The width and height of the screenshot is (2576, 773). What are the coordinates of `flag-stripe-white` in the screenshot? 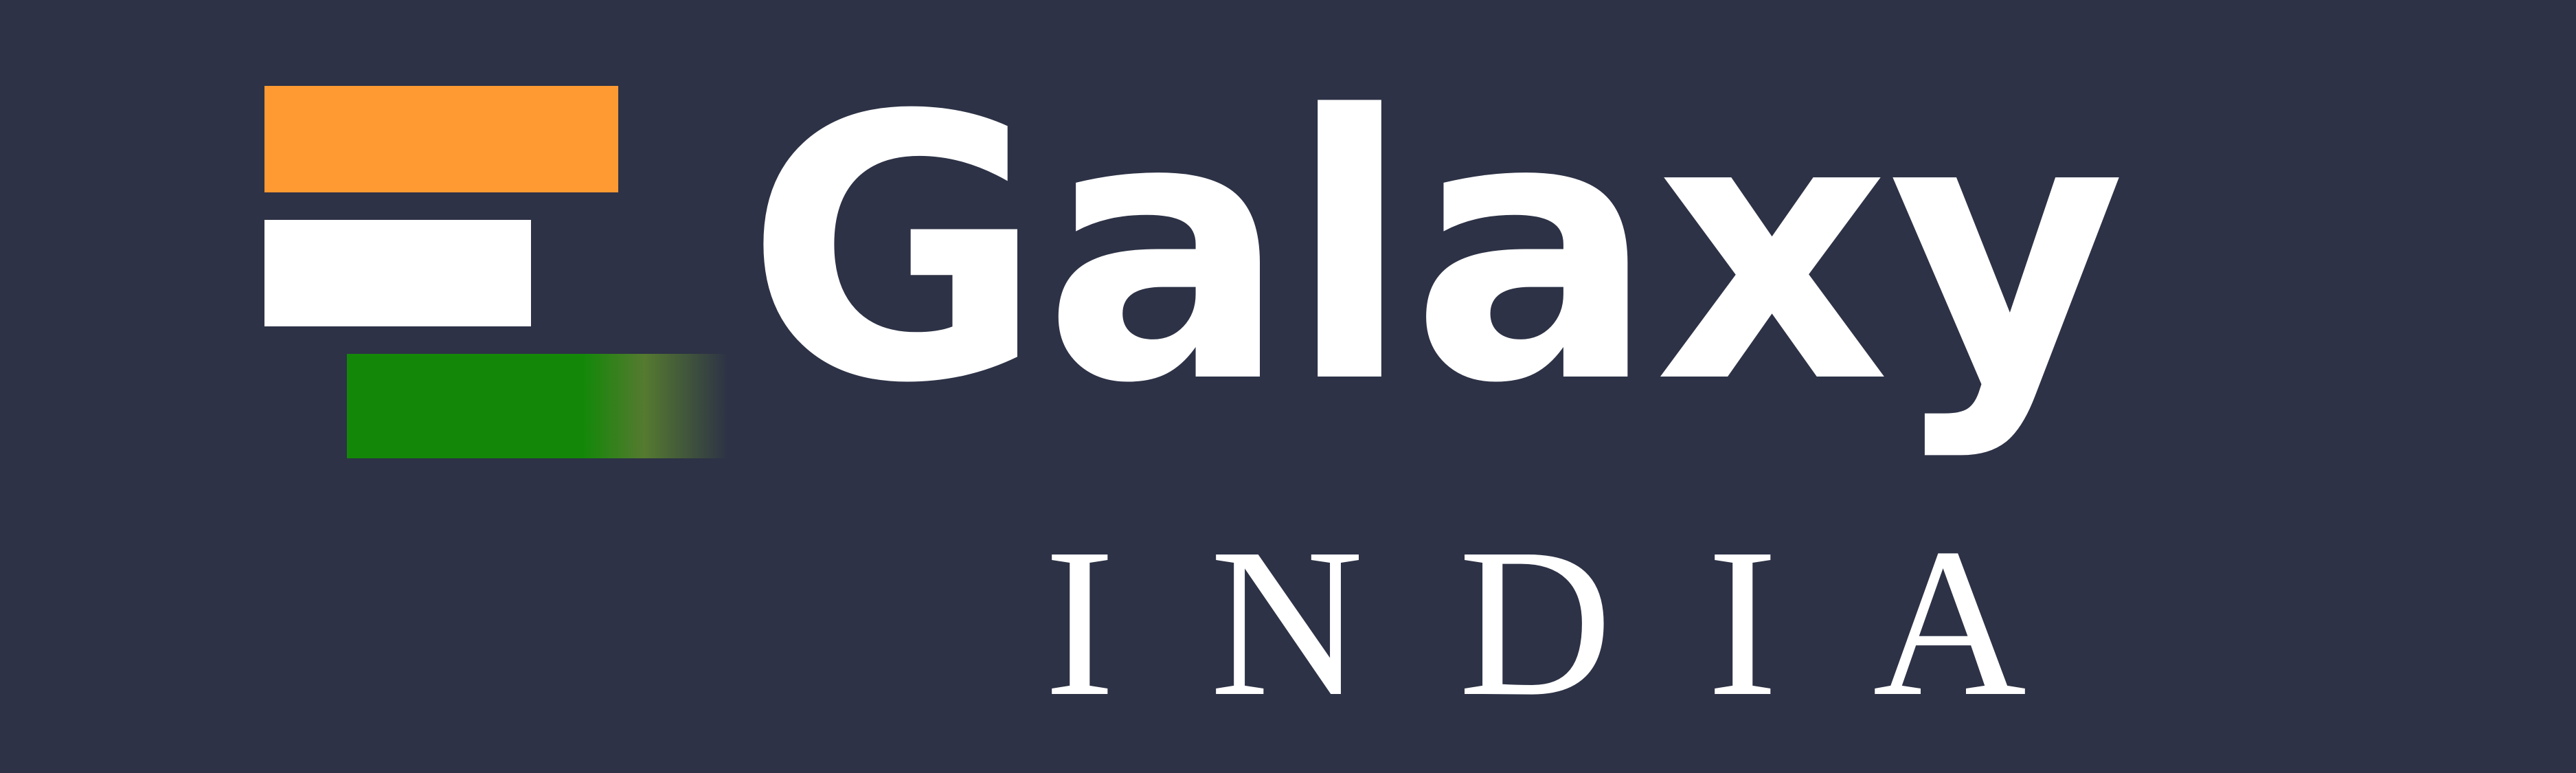 It's located at (397, 273).